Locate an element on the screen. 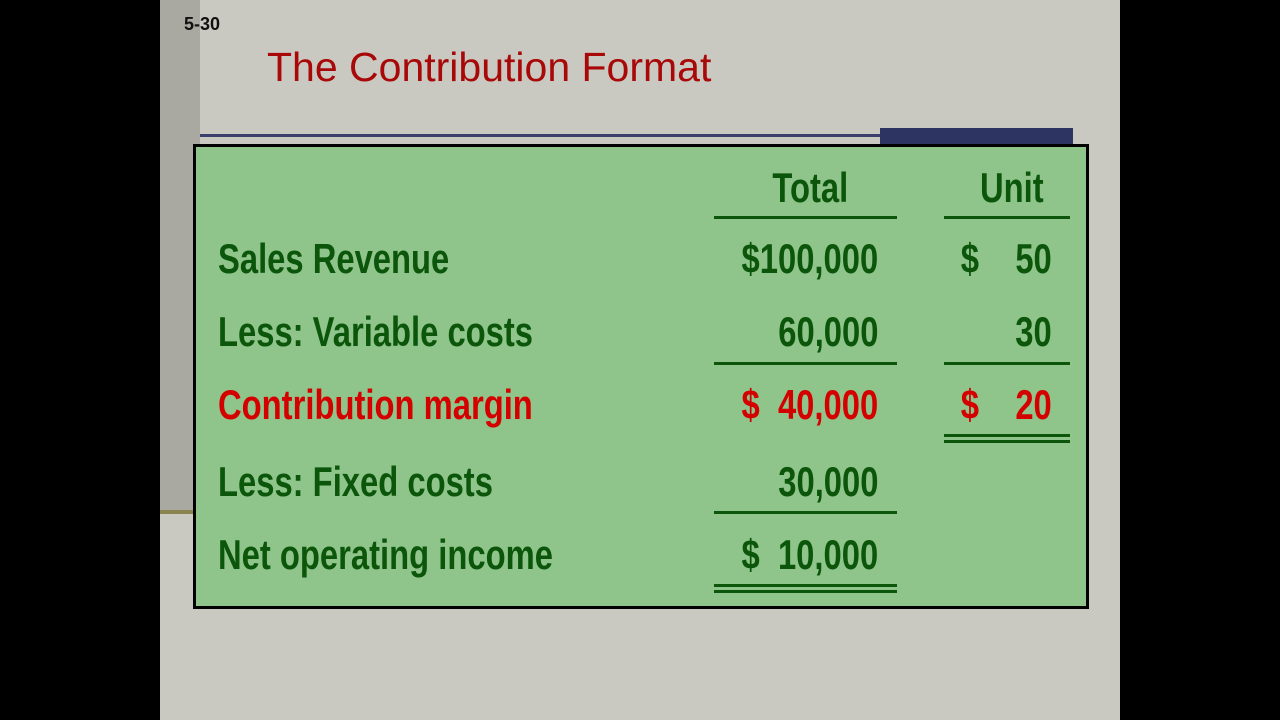  header-unit: Unit is located at coordinates (1012, 187).